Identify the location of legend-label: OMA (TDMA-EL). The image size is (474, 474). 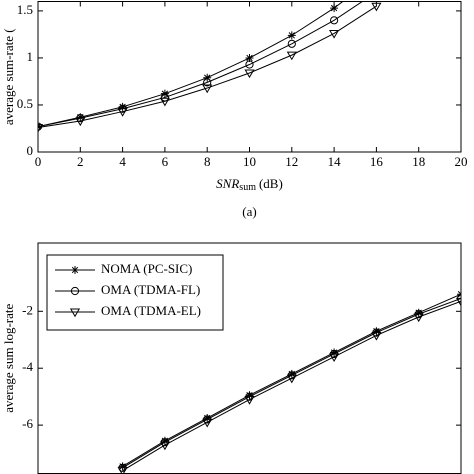
(151, 310).